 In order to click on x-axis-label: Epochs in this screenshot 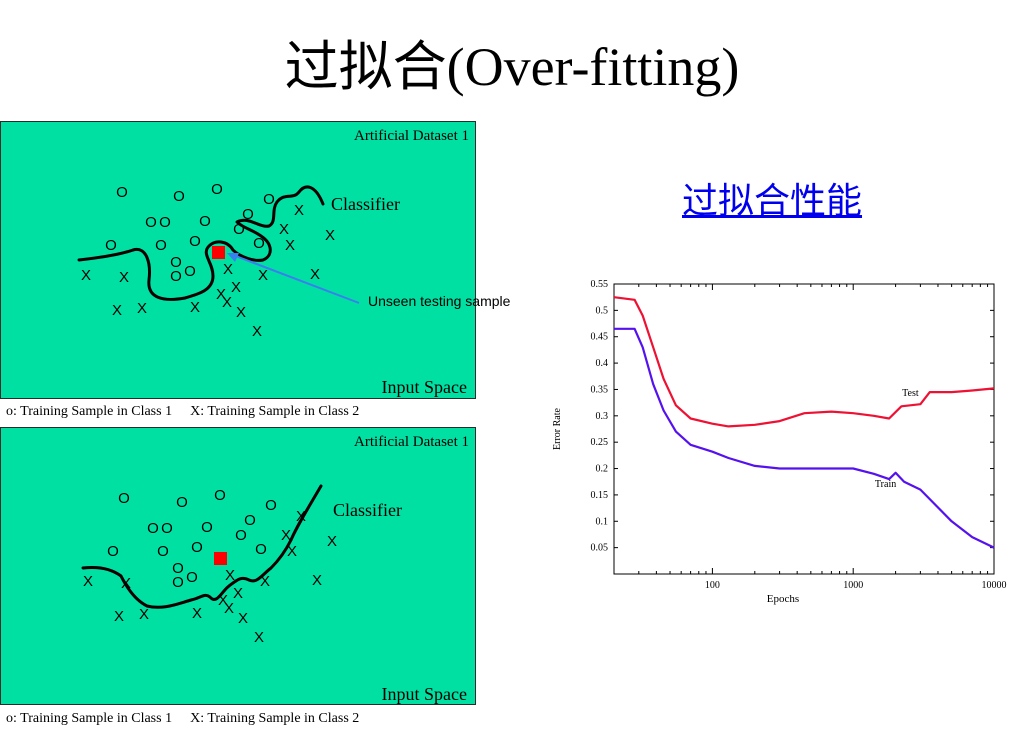, I will do `click(783, 599)`.